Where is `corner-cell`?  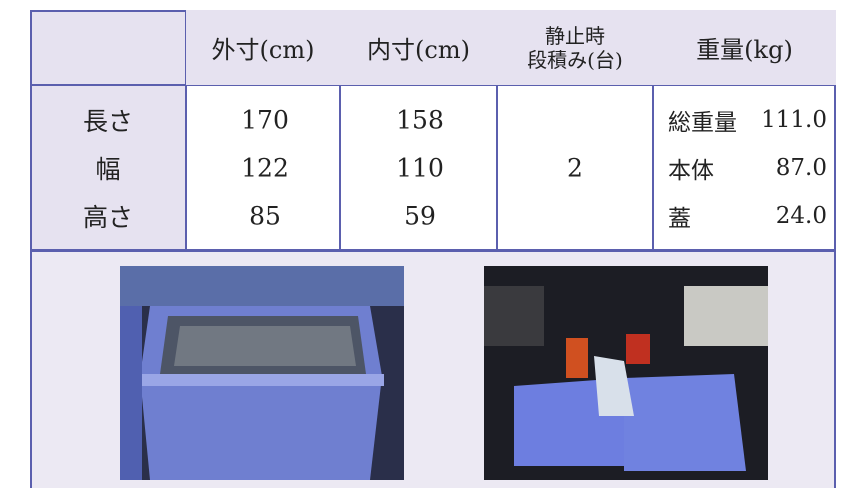
corner-cell is located at coordinates (108, 47).